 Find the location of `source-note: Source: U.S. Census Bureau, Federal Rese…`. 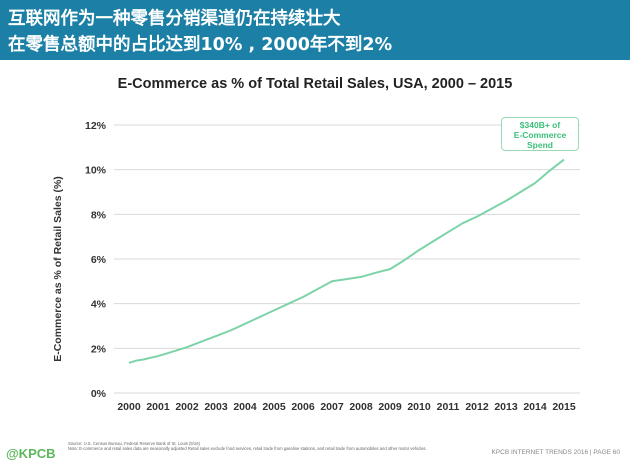

source-note: Source: U.S. Census Bureau, Federal Rese… is located at coordinates (258, 446).